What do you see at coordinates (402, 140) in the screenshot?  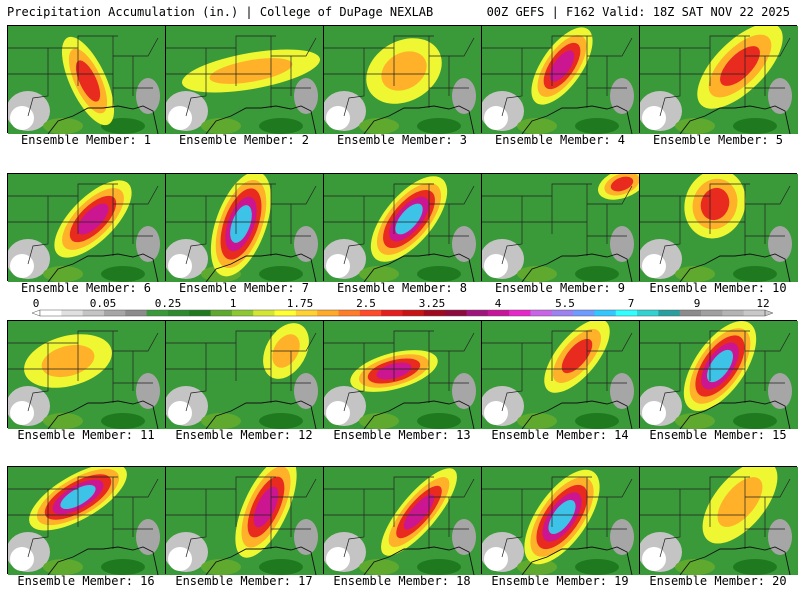 I see `ensemble-member-label: Ensemble Member: 3` at bounding box center [402, 140].